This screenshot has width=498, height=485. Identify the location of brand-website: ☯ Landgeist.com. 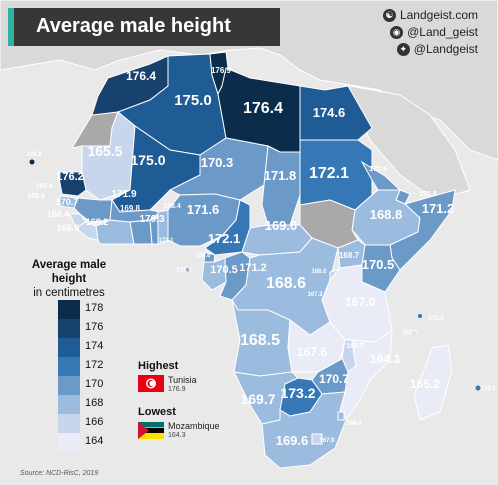
(430, 15).